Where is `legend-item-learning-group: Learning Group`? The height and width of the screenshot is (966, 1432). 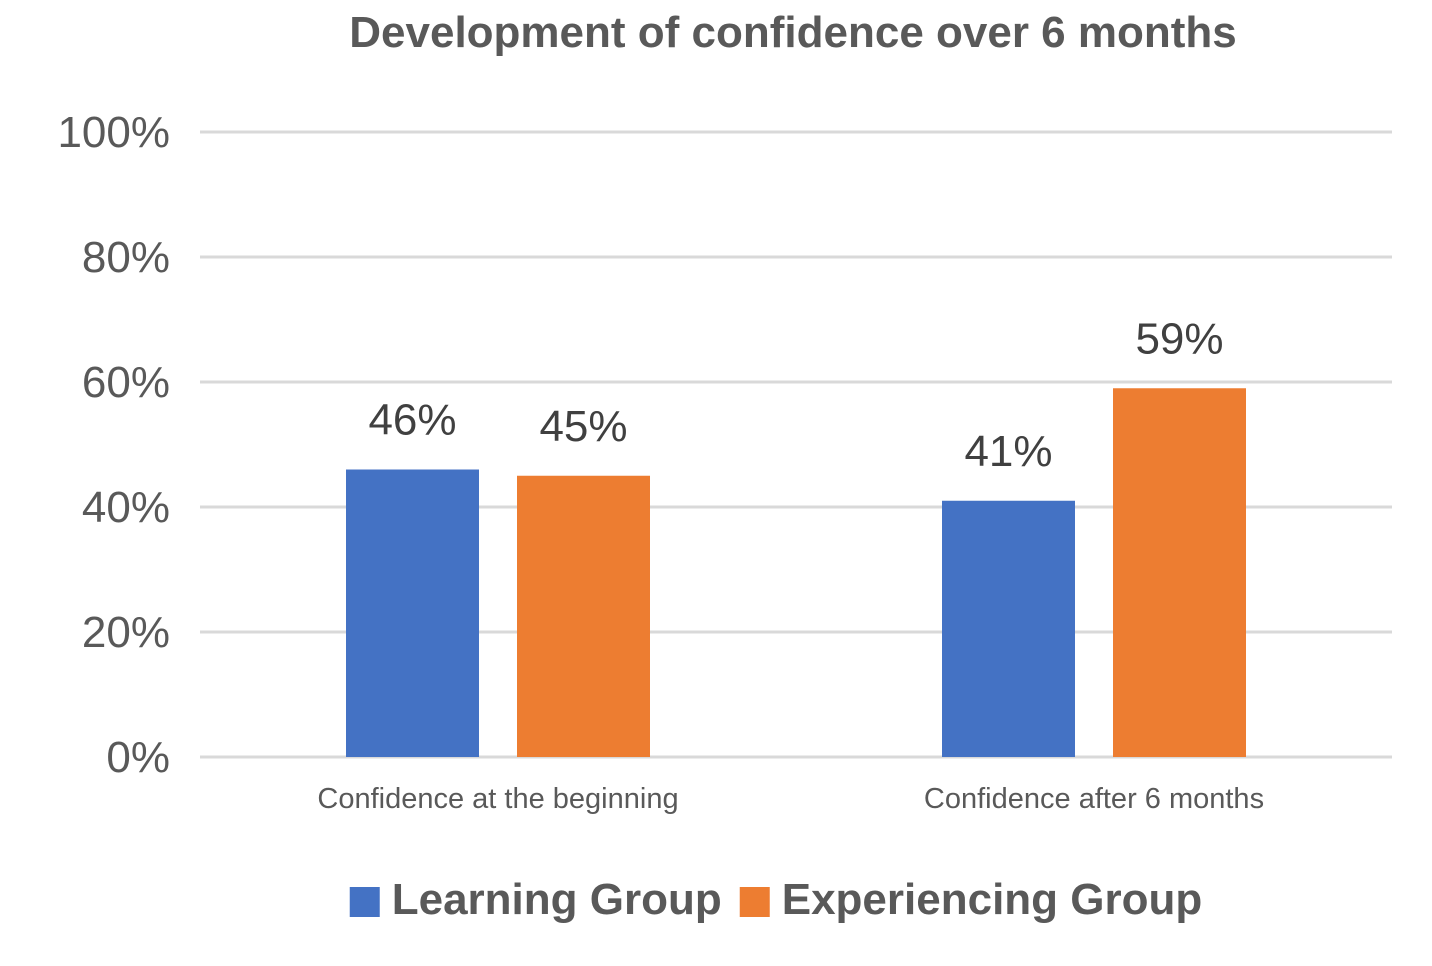 legend-item-learning-group: Learning Group is located at coordinates (535, 899).